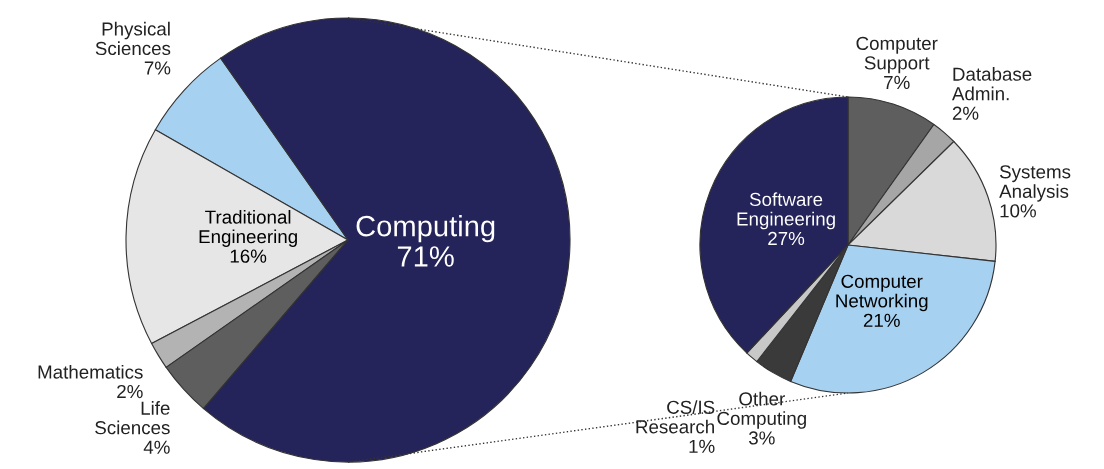 The height and width of the screenshot is (469, 1104). What do you see at coordinates (90, 371) in the screenshot?
I see `slice-label: Mathematics` at bounding box center [90, 371].